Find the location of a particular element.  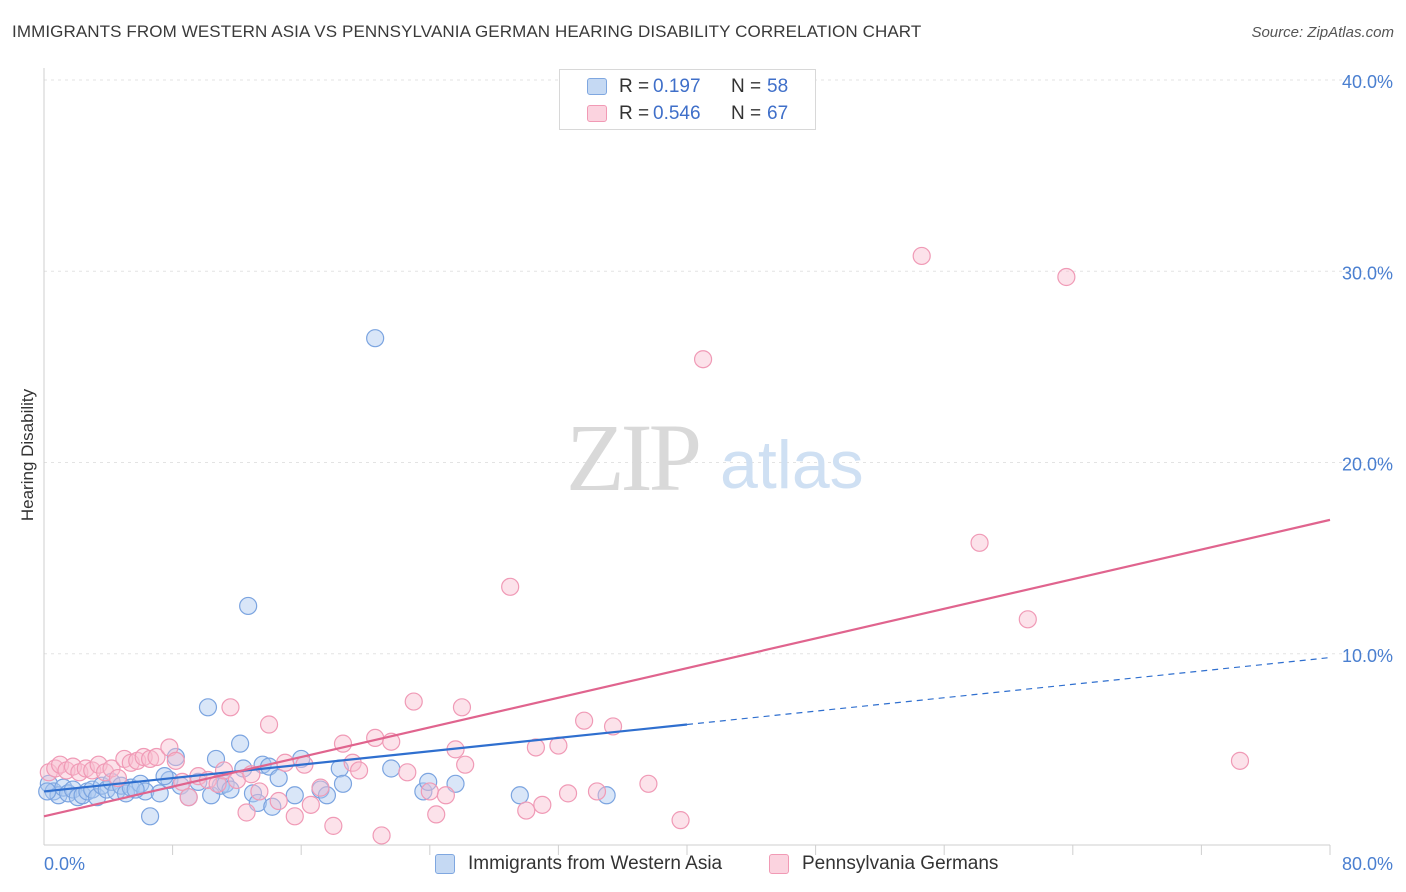

western-asia-swatch is located at coordinates (597, 86).